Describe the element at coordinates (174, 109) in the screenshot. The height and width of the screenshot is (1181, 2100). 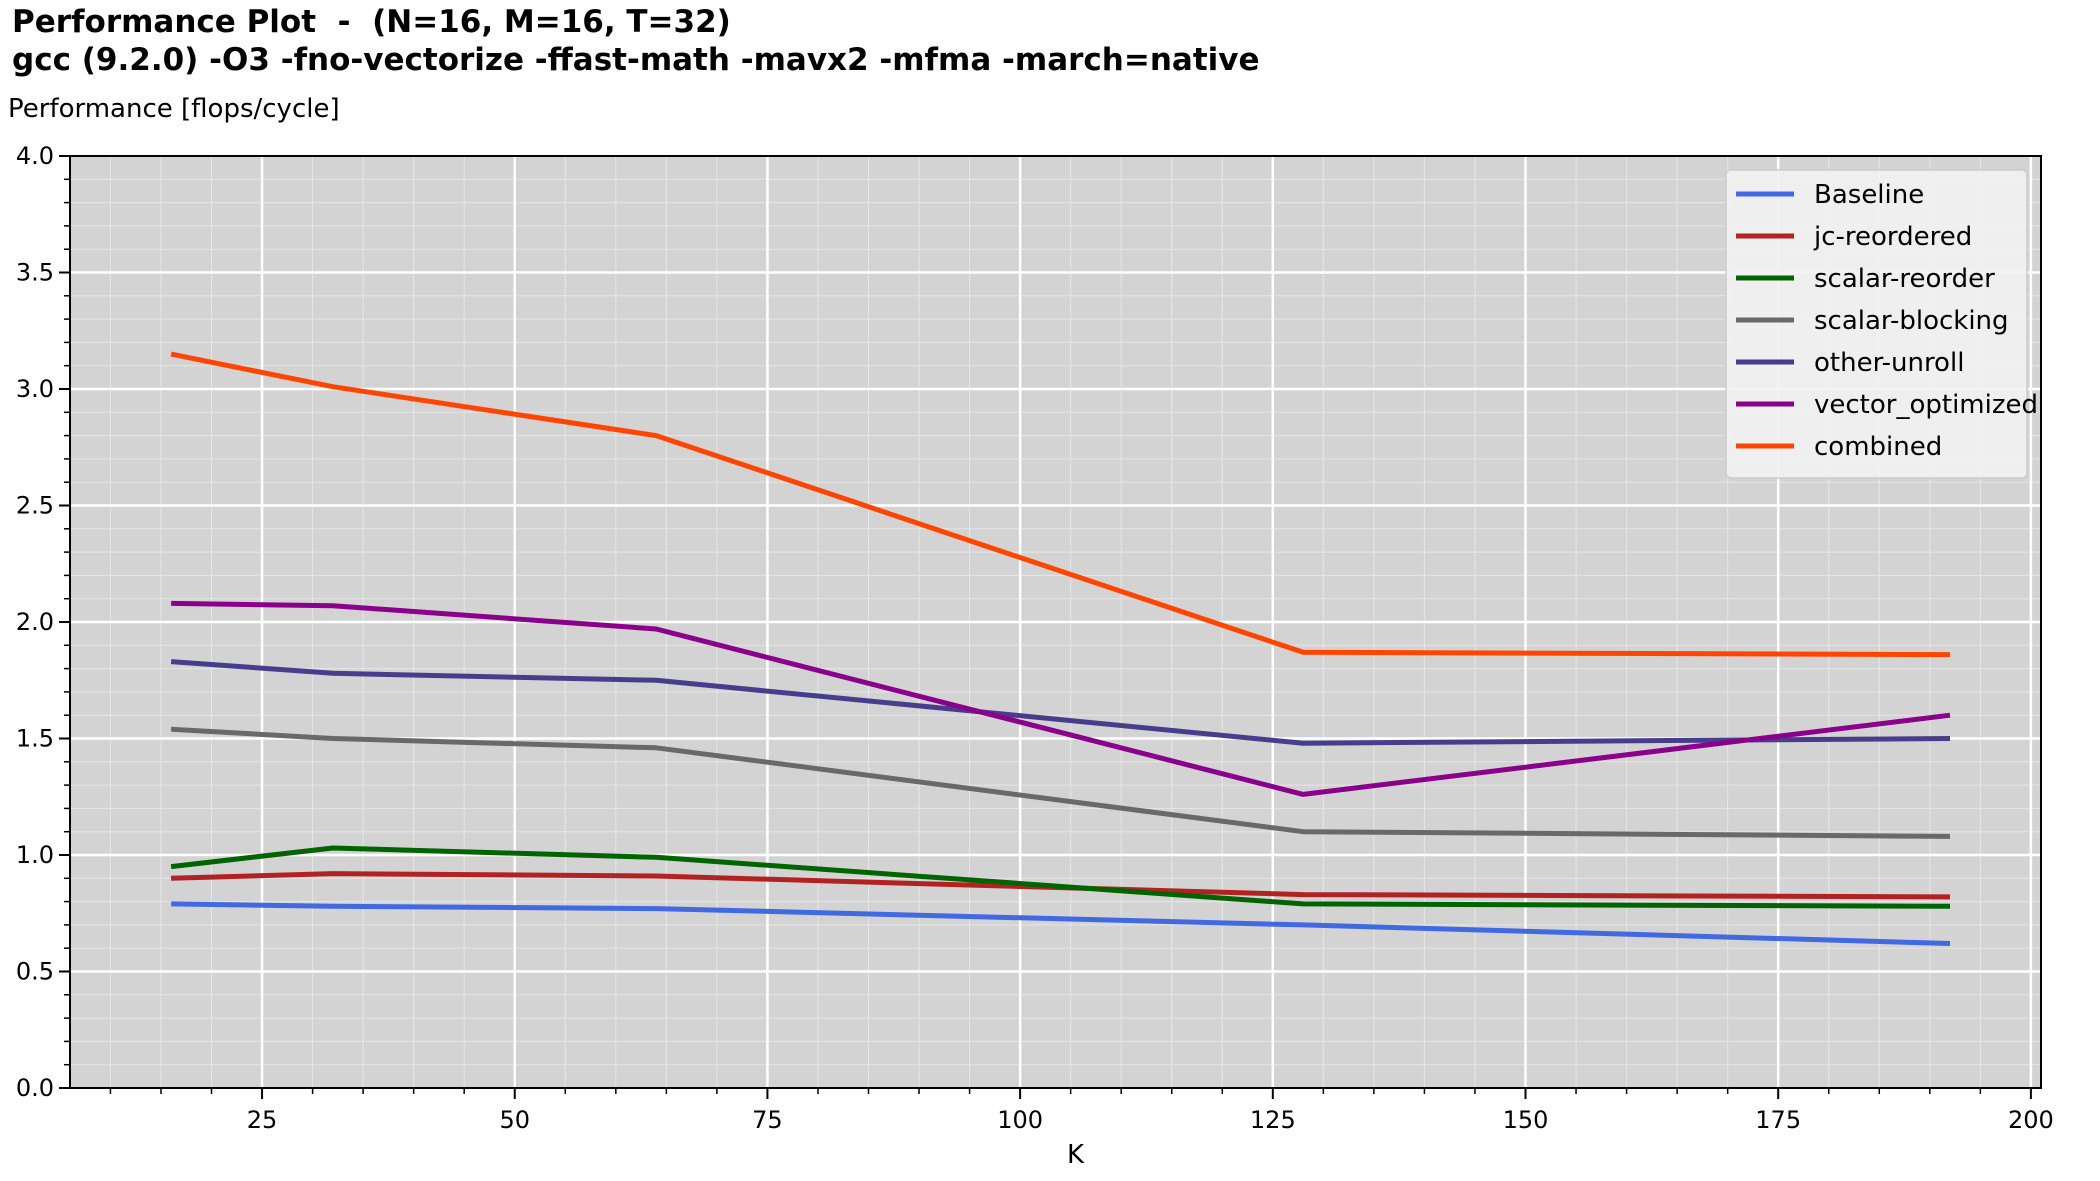
I see `y-axis-label: Performance [flops/cycle]` at that location.